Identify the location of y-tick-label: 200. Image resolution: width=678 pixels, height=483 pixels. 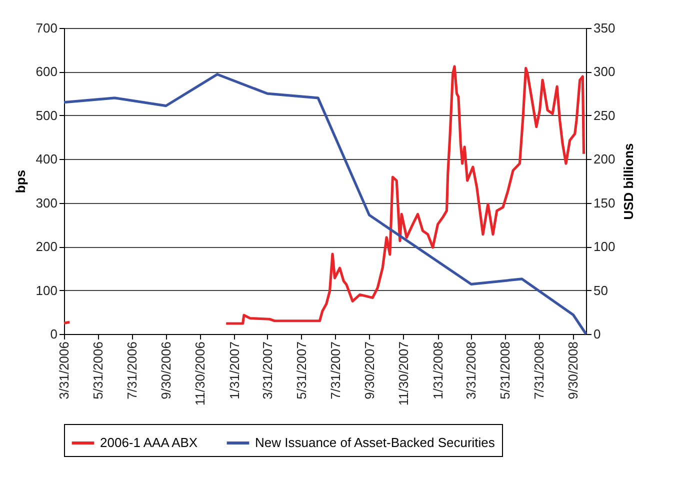
(47, 246).